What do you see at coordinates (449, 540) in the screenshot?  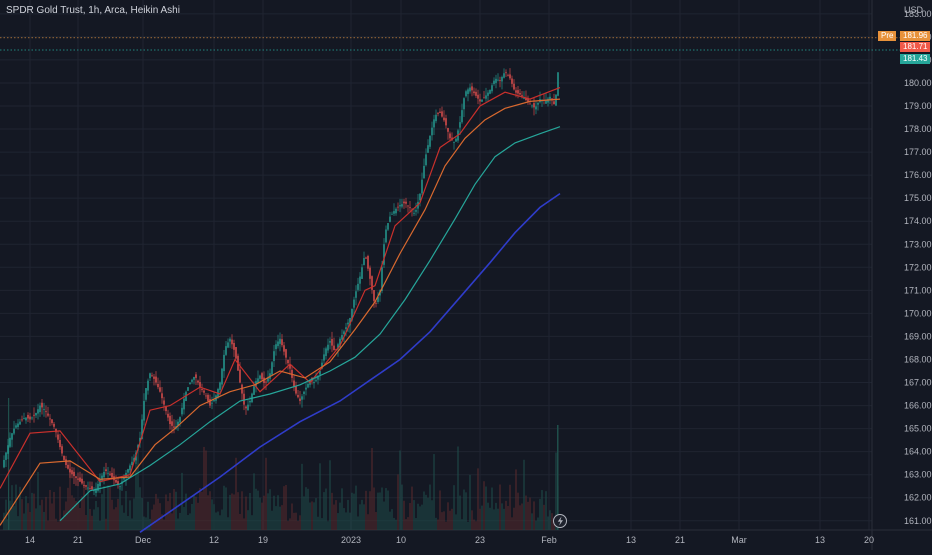 I see `x-axis-labels: 14 21 Dec 12 19 2023 10 23 Feb 13 21 Mar 13 20` at bounding box center [449, 540].